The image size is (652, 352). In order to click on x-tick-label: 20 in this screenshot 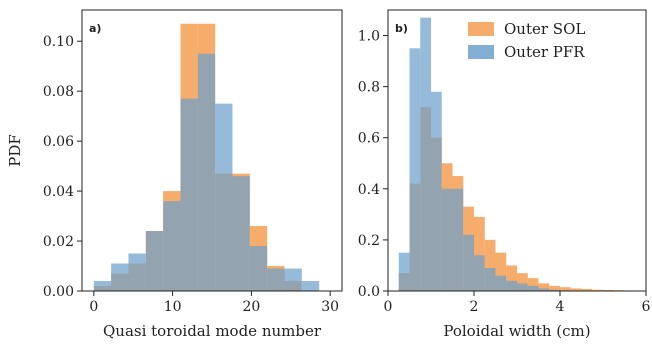, I will do `click(251, 307)`.